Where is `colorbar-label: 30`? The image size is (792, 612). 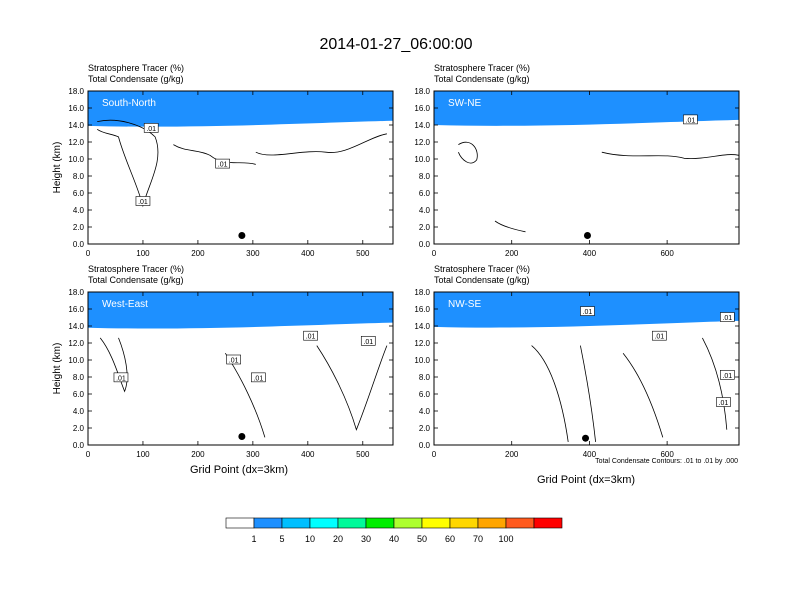 colorbar-label: 30 is located at coordinates (366, 539).